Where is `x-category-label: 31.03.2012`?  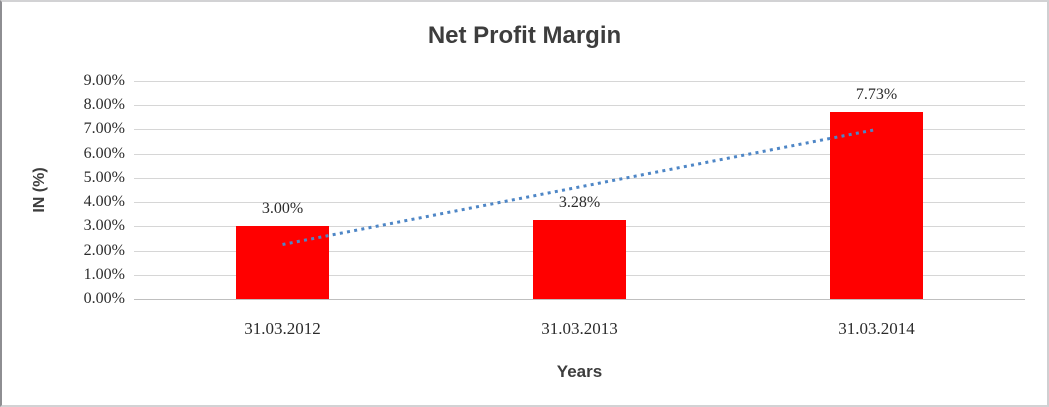 x-category-label: 31.03.2012 is located at coordinates (282, 328).